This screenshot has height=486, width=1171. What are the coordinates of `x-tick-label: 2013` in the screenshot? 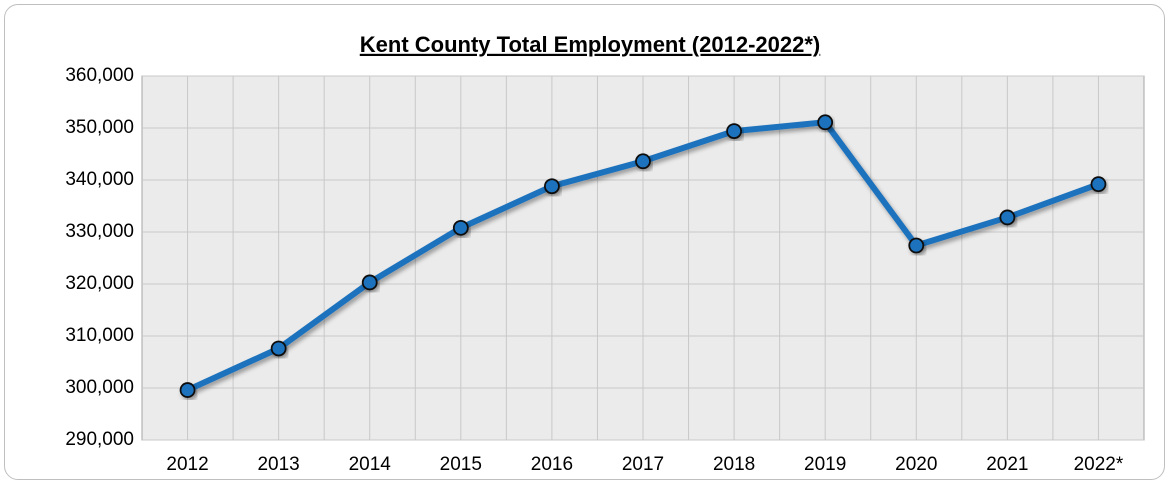 It's located at (278, 464).